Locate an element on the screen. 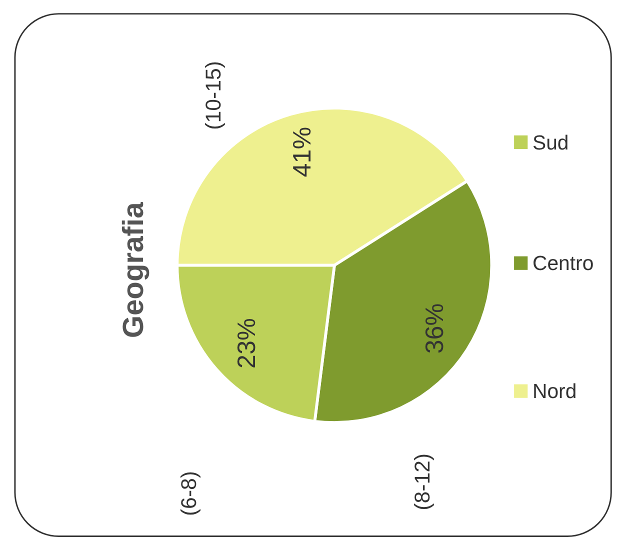 Image resolution: width=630 pixels, height=552 pixels. data-label: 23% is located at coordinates (246, 343).